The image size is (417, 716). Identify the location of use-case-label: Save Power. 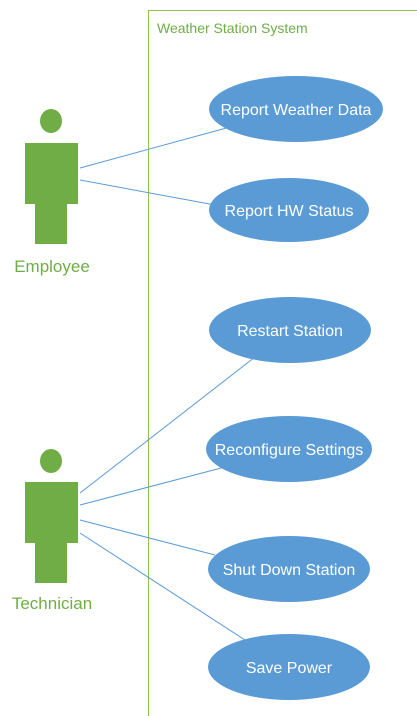
(289, 668).